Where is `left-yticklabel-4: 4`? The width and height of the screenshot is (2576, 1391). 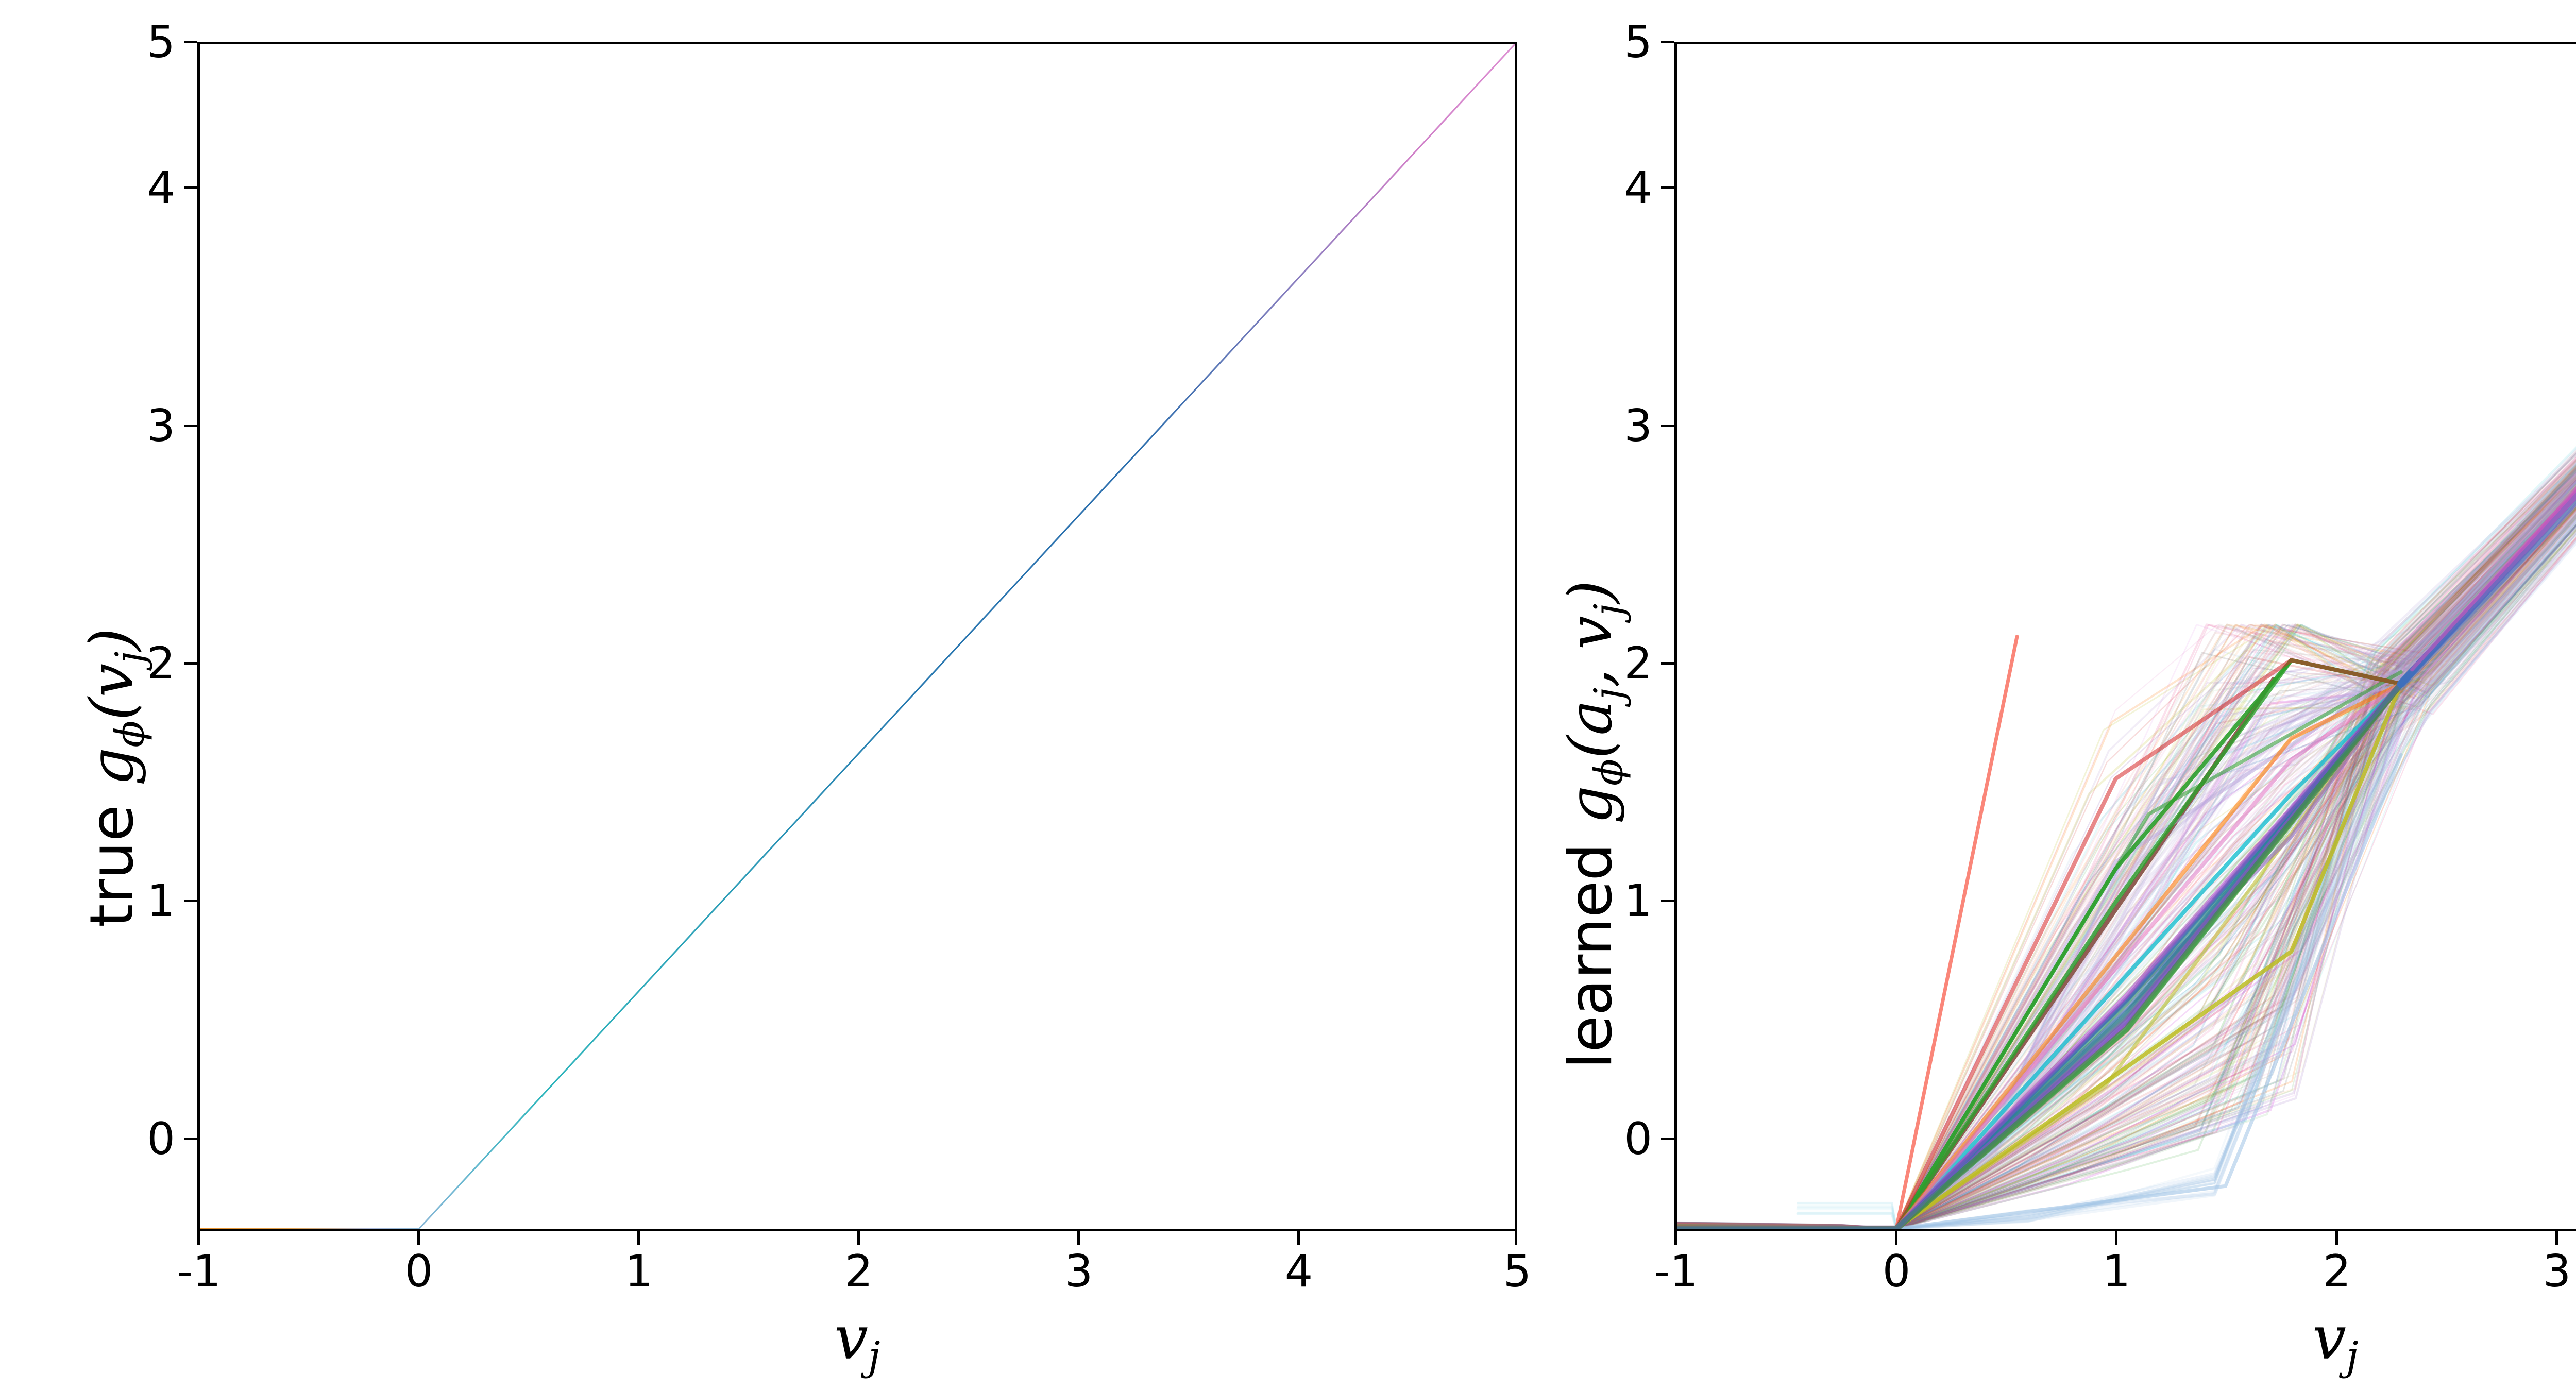 left-yticklabel-4: 4 is located at coordinates (161, 188).